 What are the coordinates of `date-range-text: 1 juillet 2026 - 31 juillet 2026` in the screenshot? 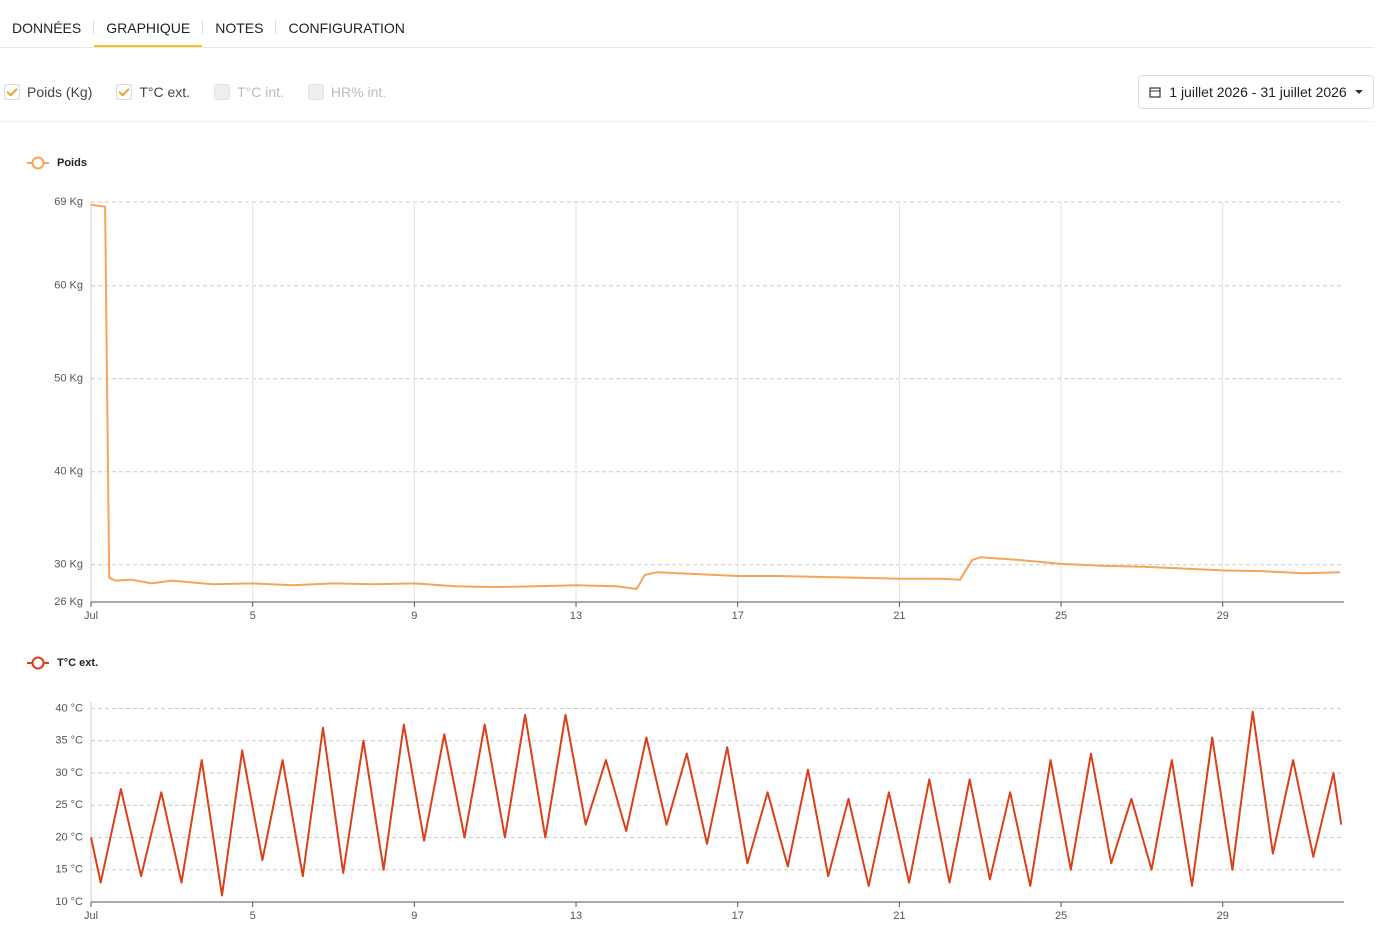 It's located at (1258, 92).